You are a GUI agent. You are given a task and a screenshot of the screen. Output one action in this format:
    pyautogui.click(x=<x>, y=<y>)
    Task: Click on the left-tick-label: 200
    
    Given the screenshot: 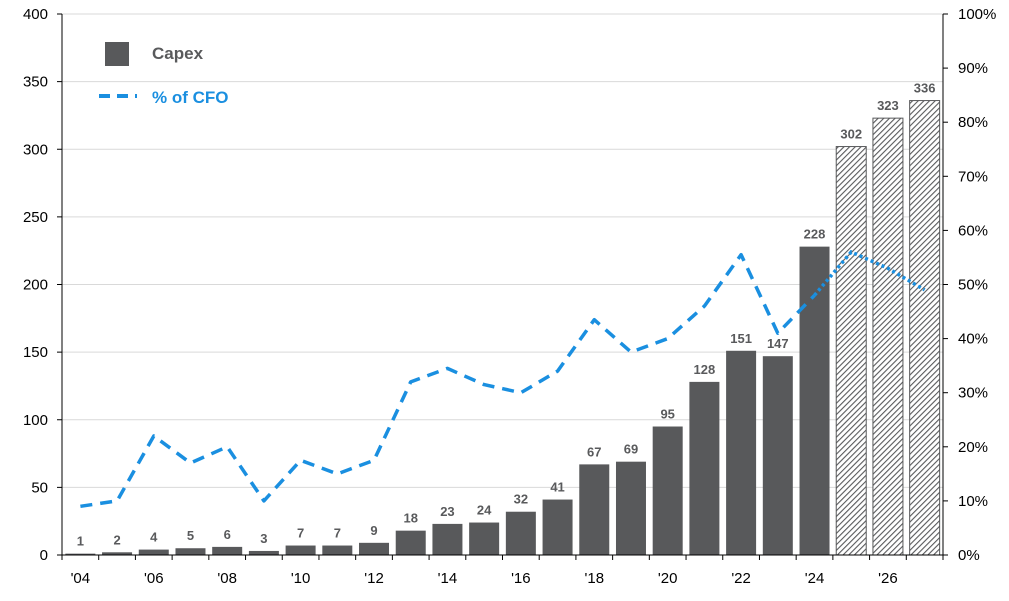 What is the action you would take?
    pyautogui.click(x=35, y=285)
    